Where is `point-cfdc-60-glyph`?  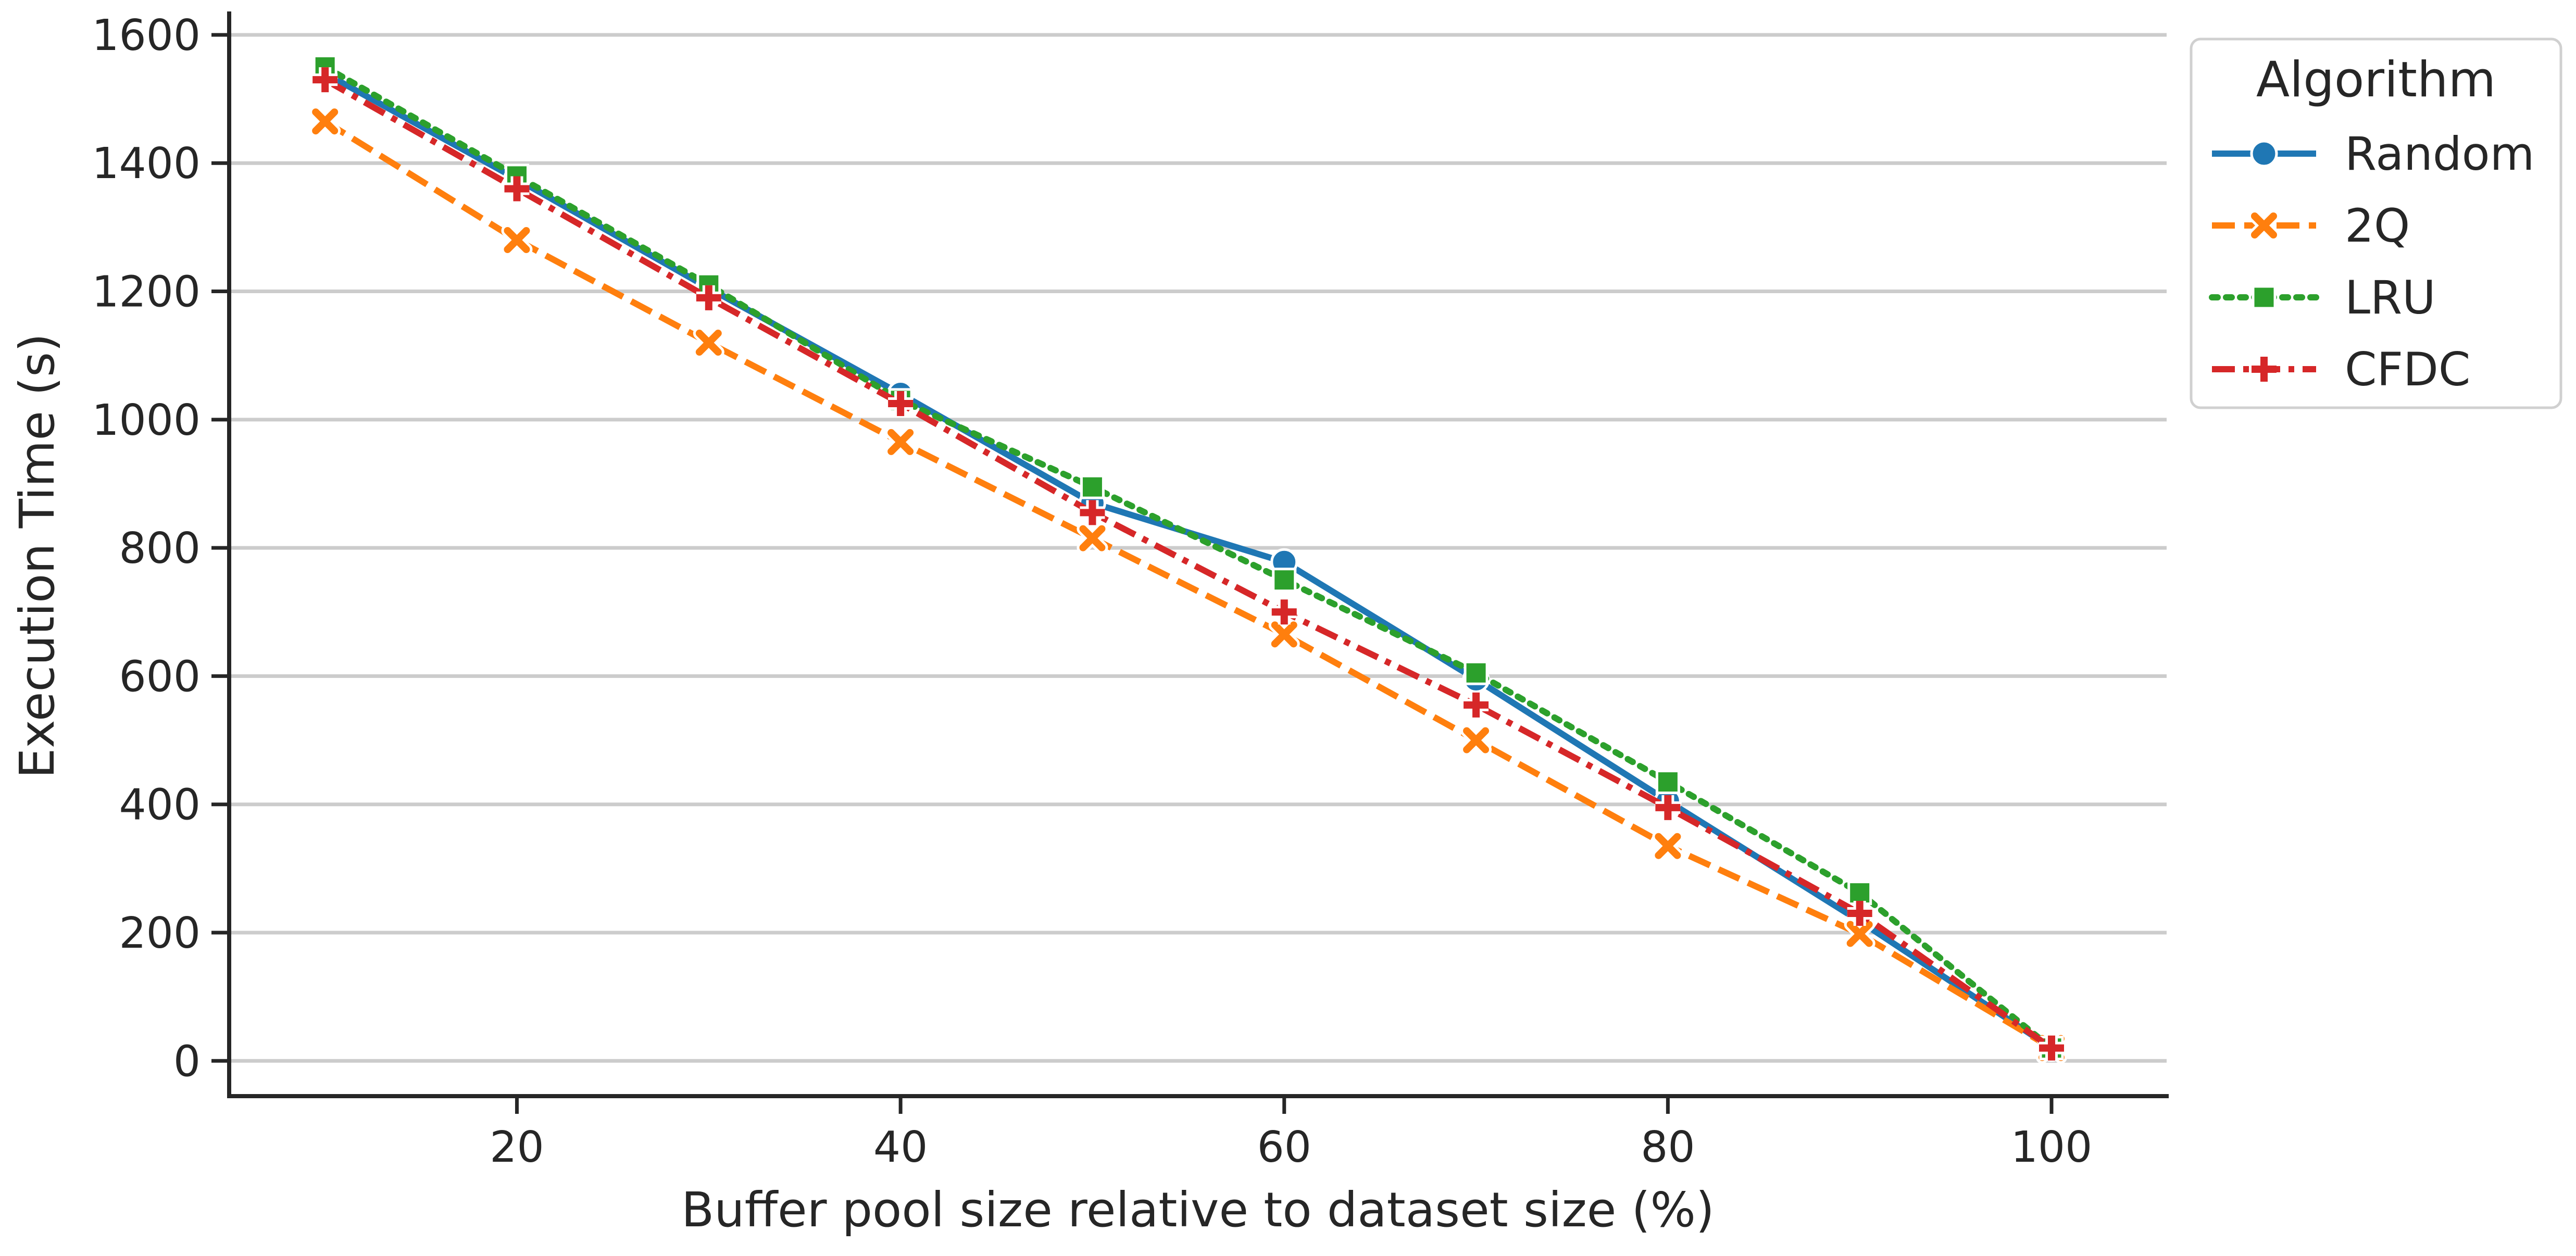 point-cfdc-60-glyph is located at coordinates (1284, 612).